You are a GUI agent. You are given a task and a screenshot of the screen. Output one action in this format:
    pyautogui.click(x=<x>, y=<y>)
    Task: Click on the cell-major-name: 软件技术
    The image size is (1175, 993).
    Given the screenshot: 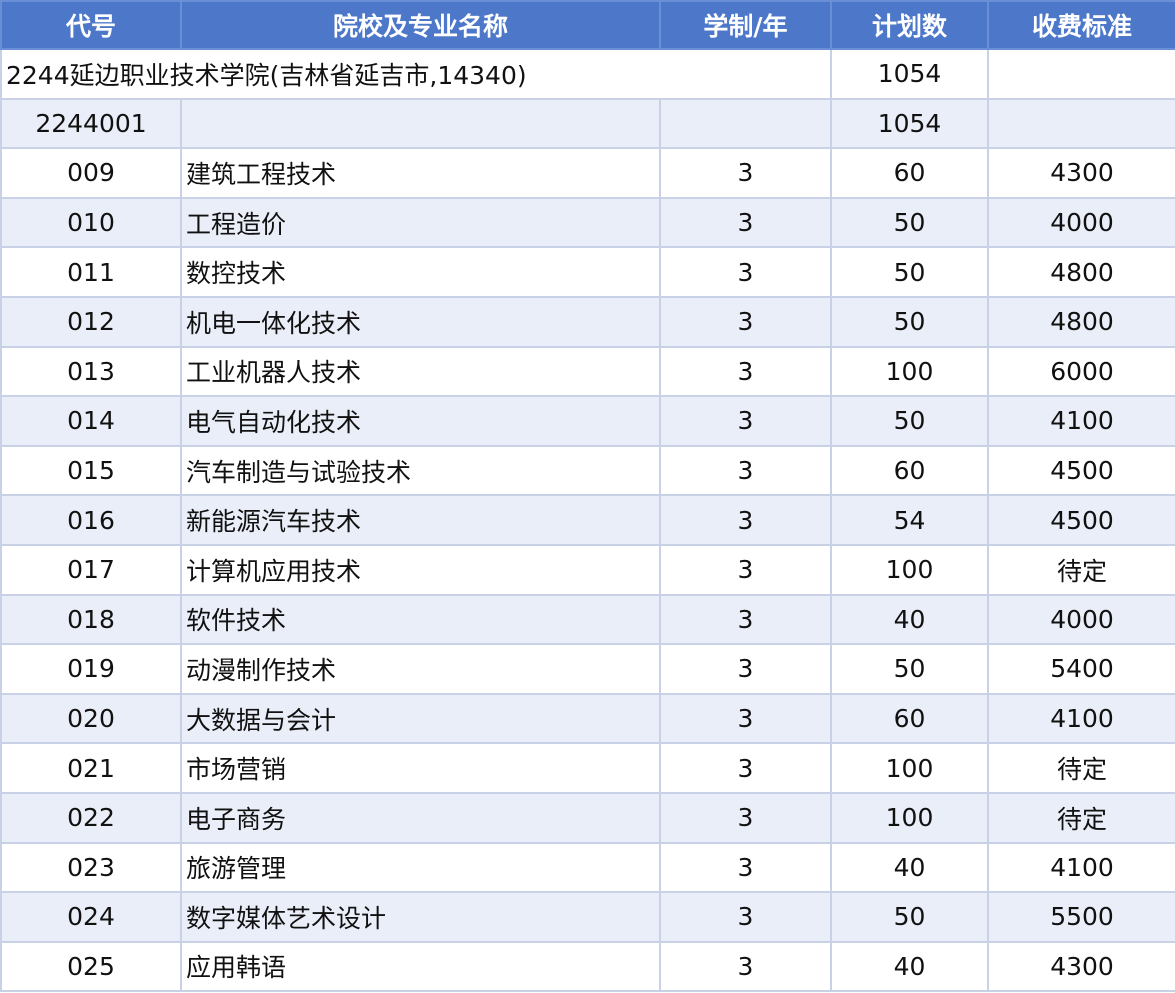 What is the action you would take?
    pyautogui.click(x=420, y=619)
    